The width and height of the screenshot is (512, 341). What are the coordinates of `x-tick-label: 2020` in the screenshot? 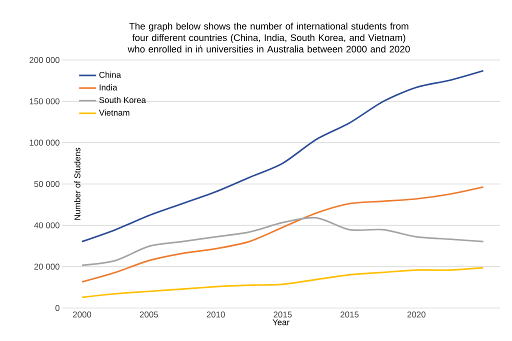 It's located at (416, 315).